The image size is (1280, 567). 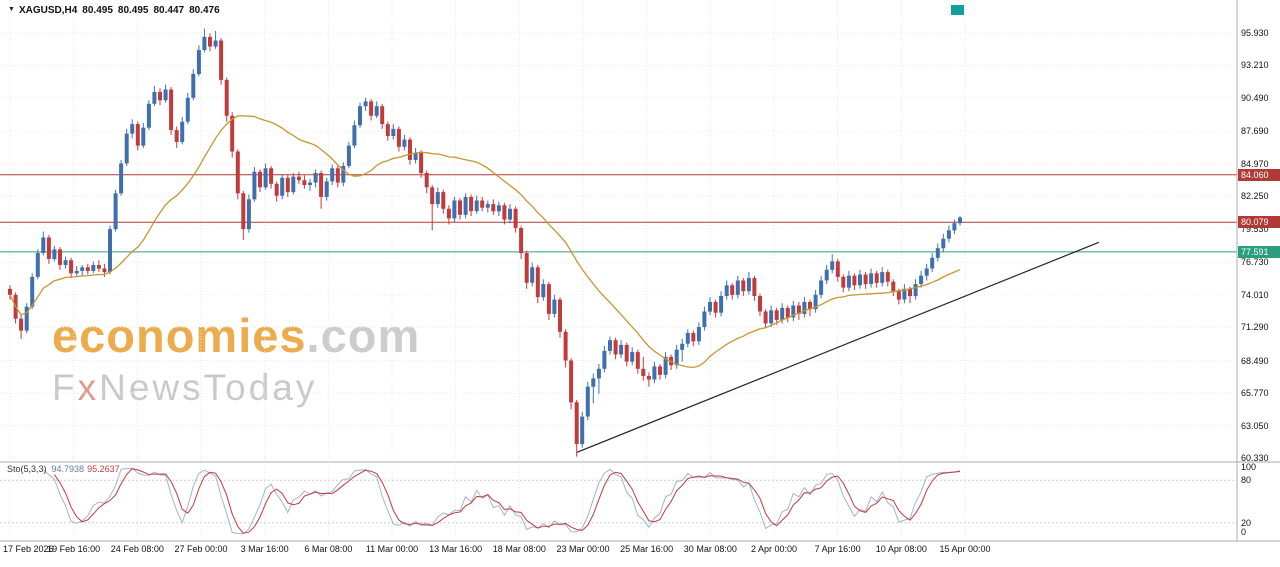 What do you see at coordinates (97, 10) in the screenshot?
I see `ohlc-open: 80.495` at bounding box center [97, 10].